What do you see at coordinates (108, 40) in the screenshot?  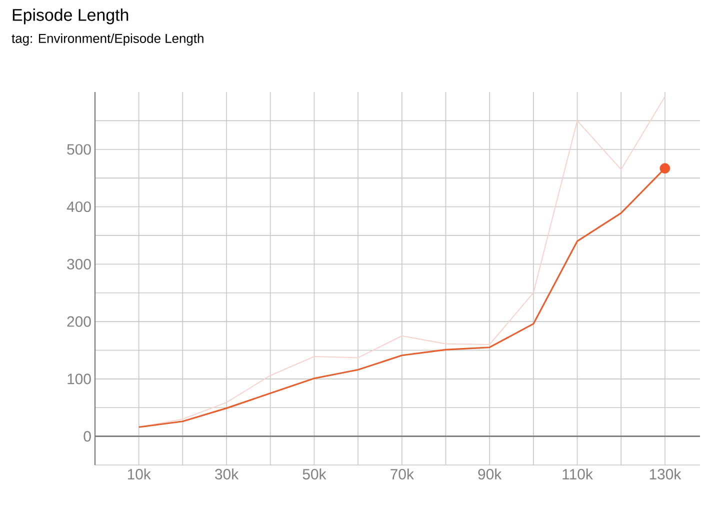 I see `chart-subtitle: tag: Environment/Episode Length` at bounding box center [108, 40].